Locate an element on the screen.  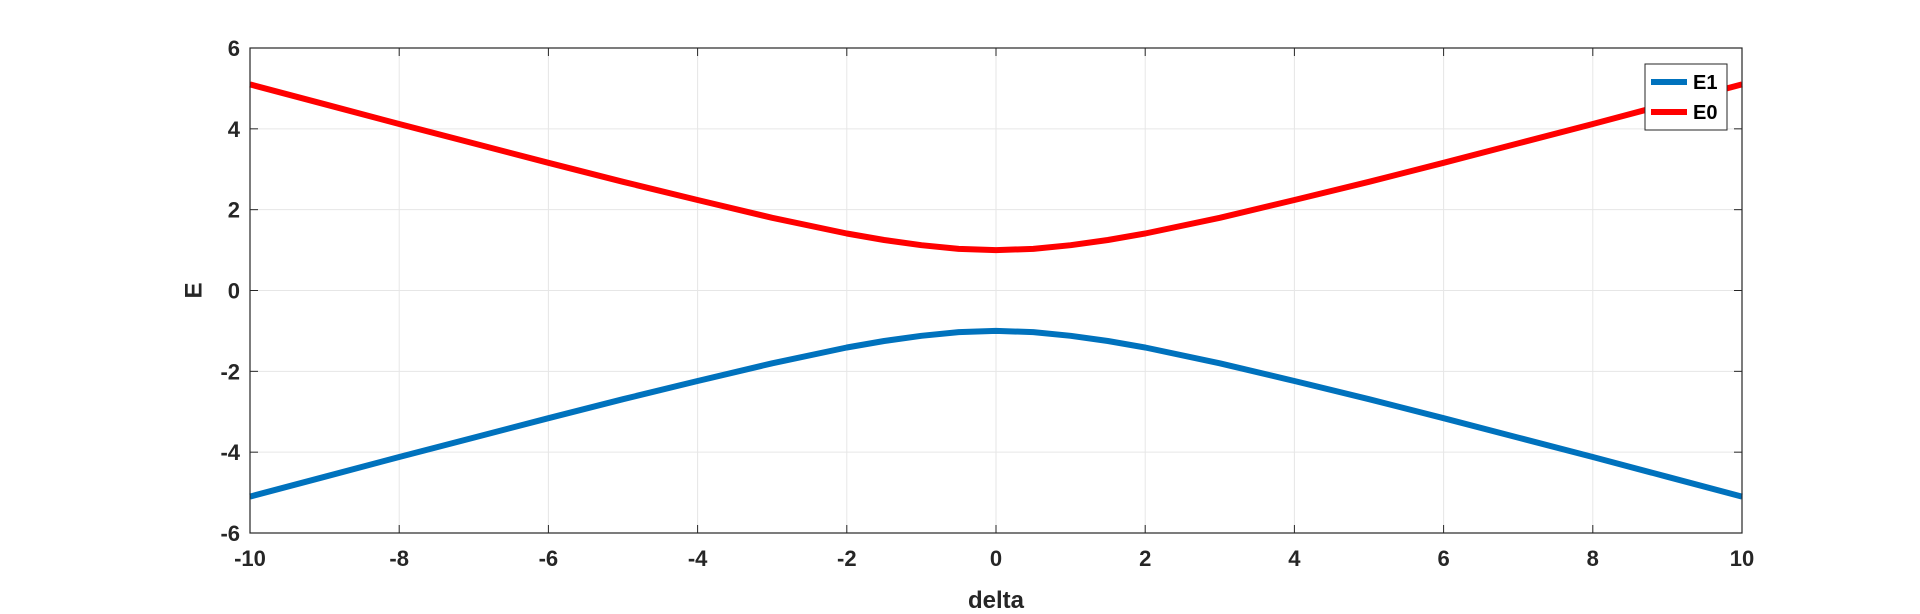
x-tick-label: -6 is located at coordinates (549, 558).